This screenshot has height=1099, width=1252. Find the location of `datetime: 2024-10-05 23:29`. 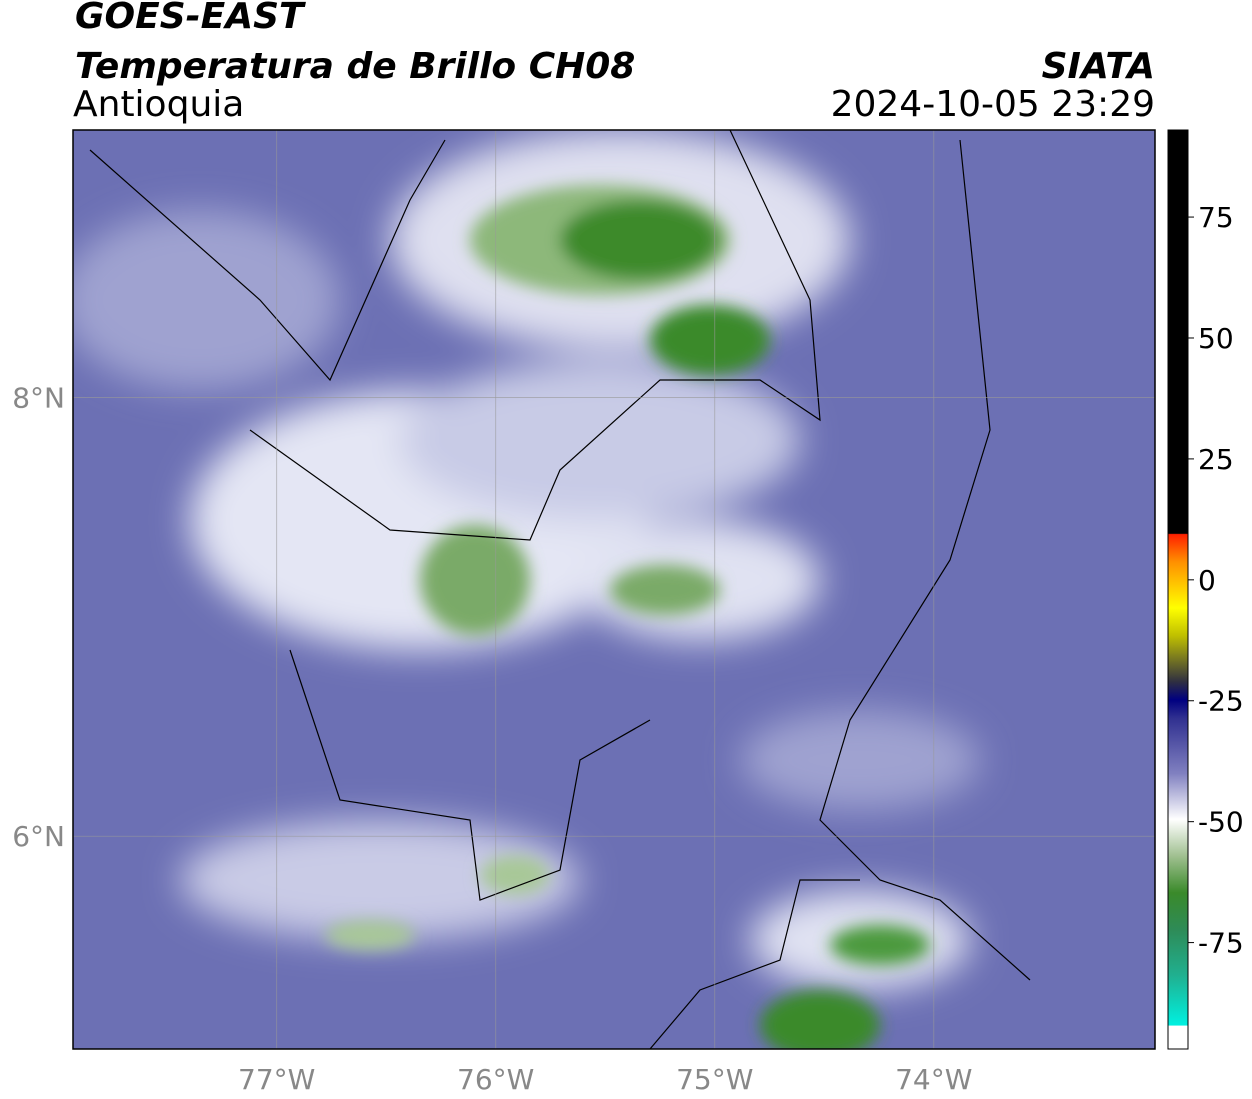

datetime: 2024-10-05 23:29 is located at coordinates (993, 104).